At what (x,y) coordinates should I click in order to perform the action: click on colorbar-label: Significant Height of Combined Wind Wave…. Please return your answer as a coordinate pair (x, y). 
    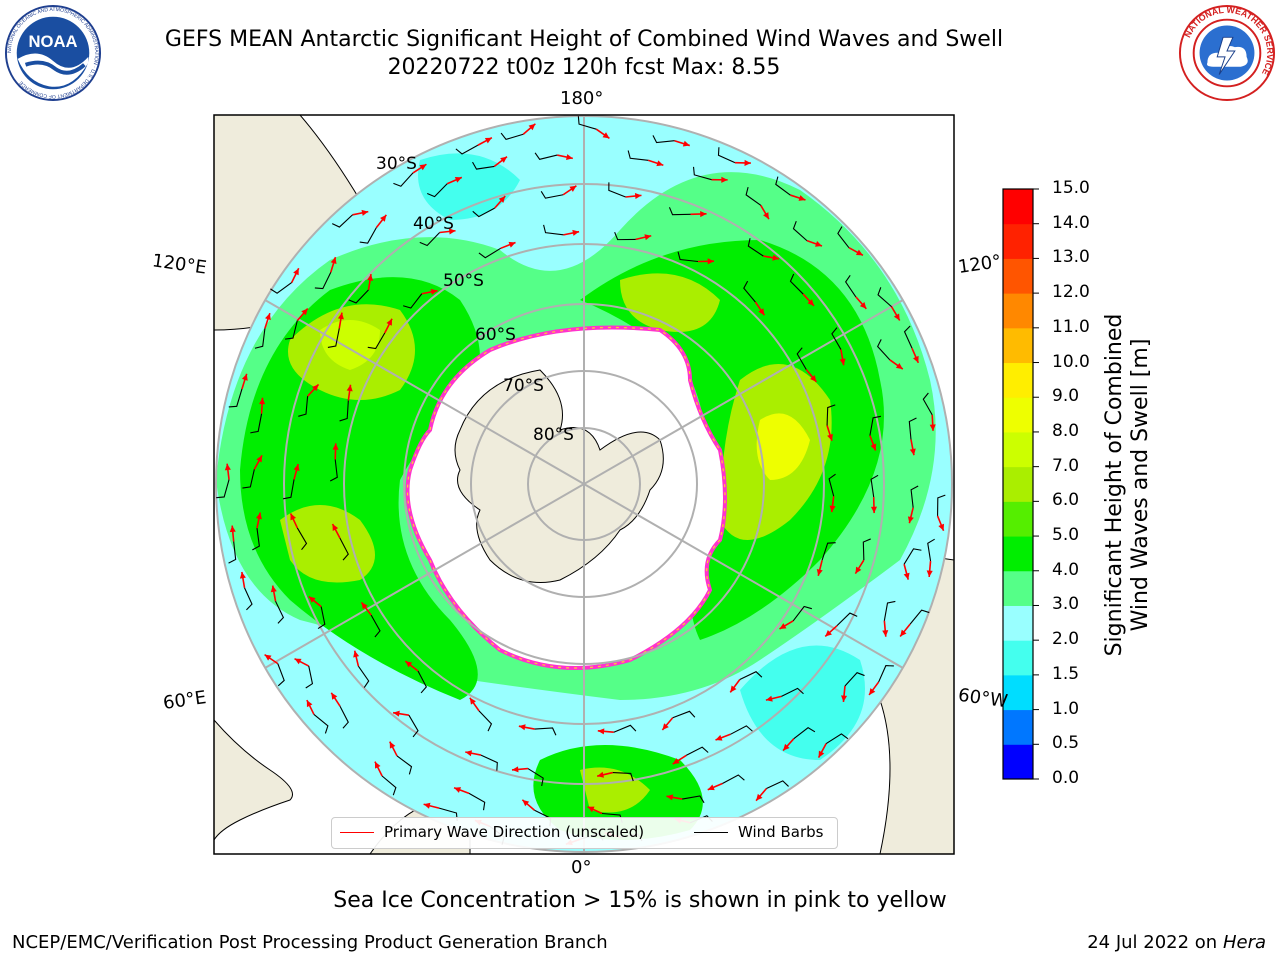
    Looking at the image, I should click on (1128, 485).